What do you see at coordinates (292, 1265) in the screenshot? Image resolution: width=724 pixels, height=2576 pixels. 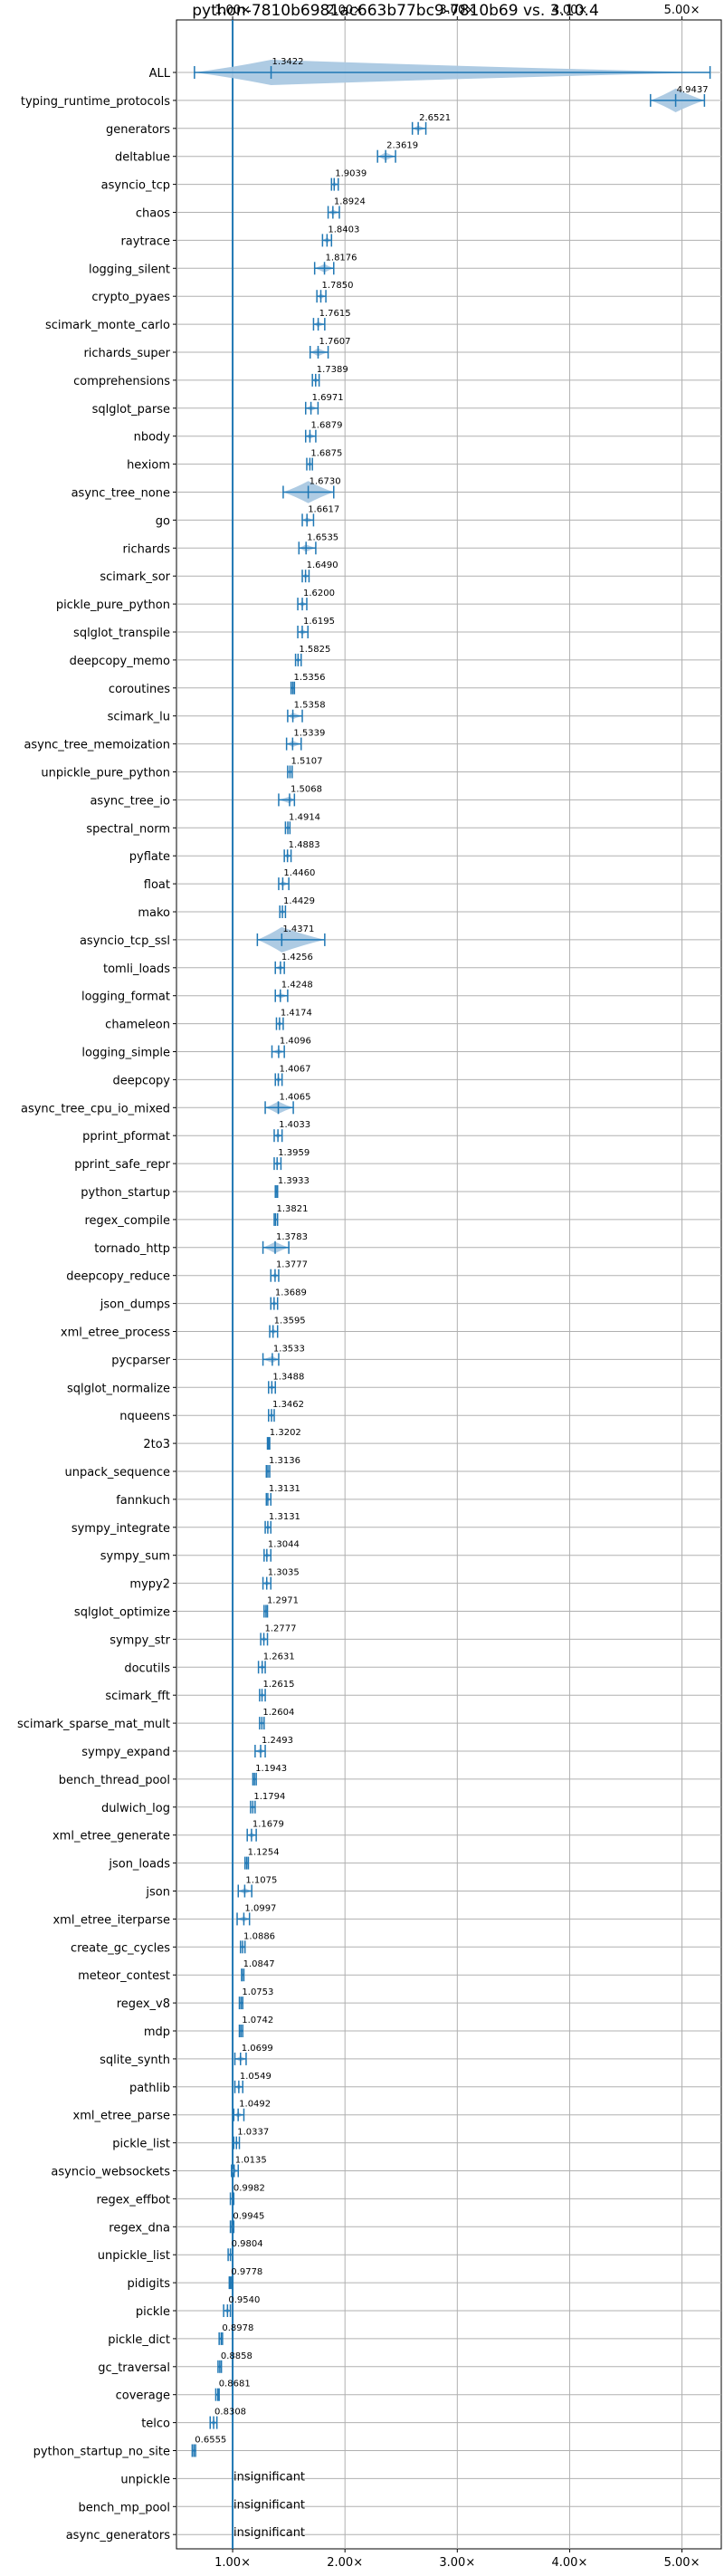 I see `value-label: 1.3777` at bounding box center [292, 1265].